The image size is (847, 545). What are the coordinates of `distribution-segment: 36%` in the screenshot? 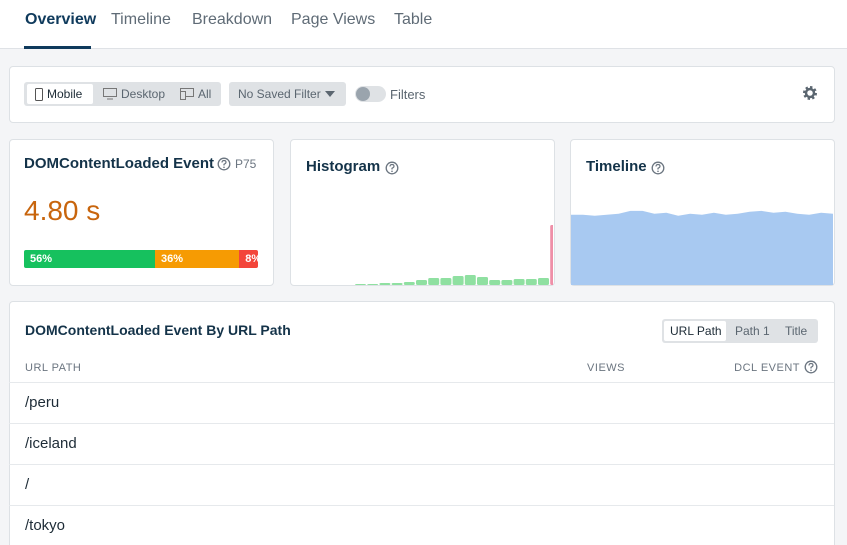 It's located at (197, 259).